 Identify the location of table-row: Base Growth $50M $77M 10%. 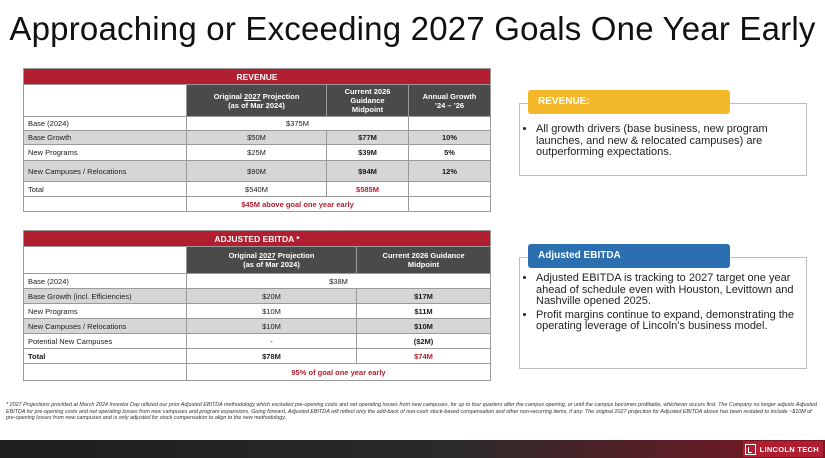
(257, 137).